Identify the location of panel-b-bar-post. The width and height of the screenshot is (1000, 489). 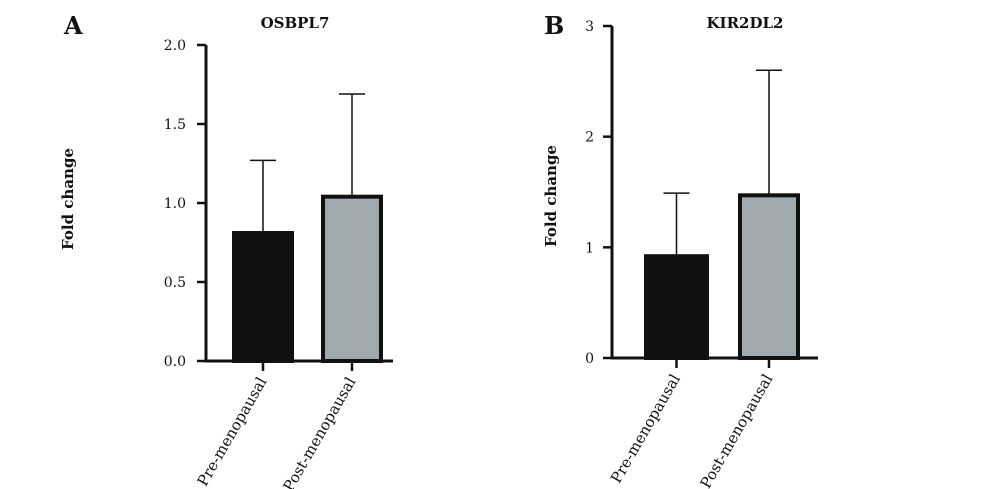
(769, 276).